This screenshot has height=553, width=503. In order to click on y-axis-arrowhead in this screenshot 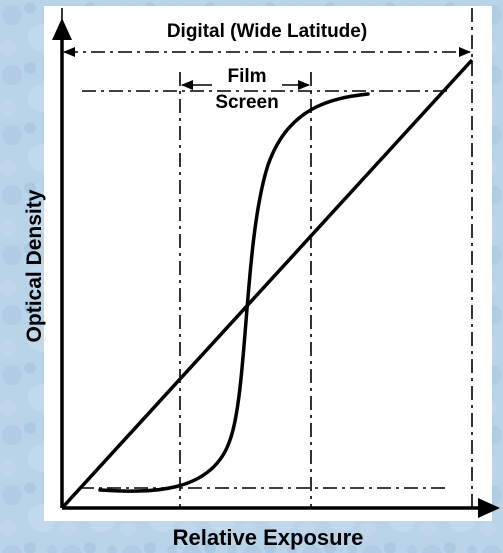, I will do `click(62, 29)`.